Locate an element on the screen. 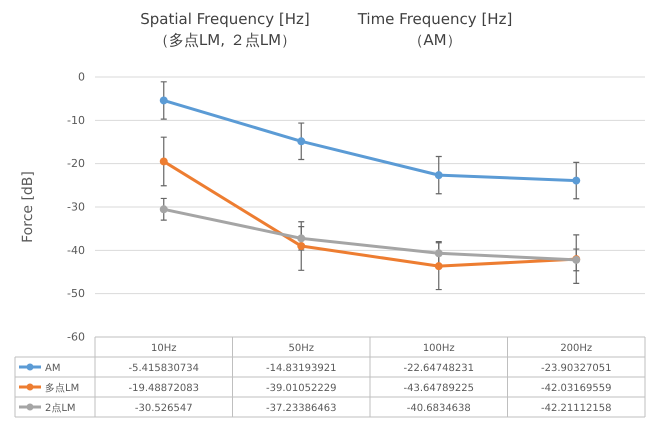  legend-label: AM is located at coordinates (52, 368).